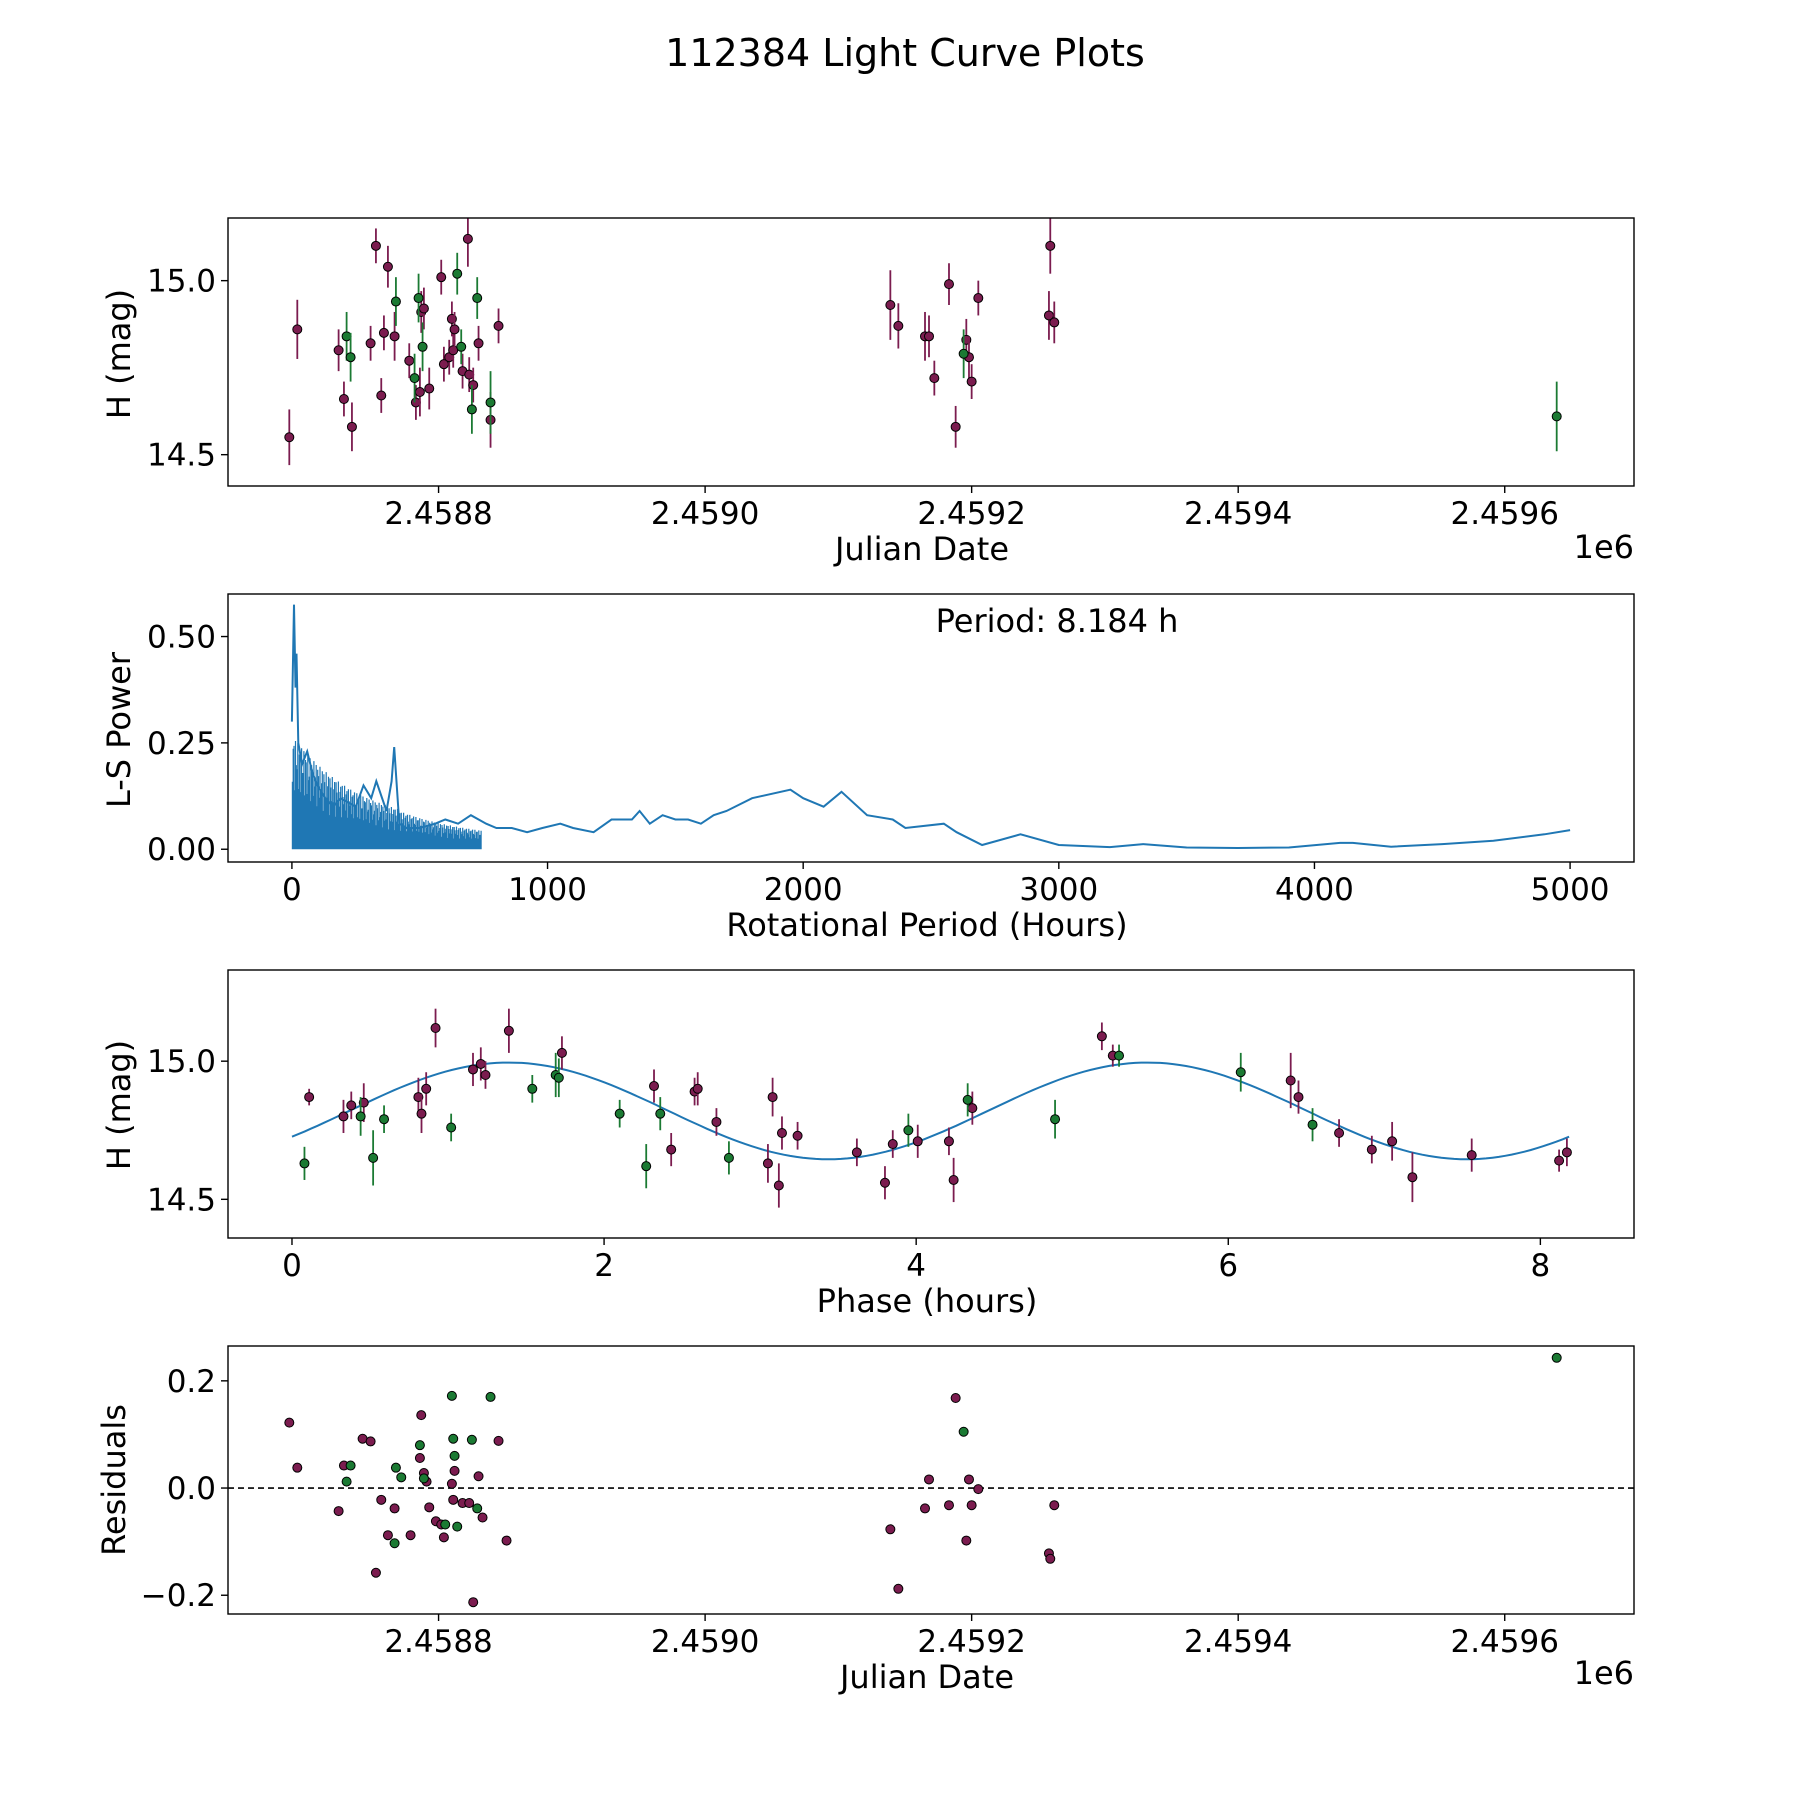 Image resolution: width=1800 pixels, height=1800 pixels. Describe the element at coordinates (181, 850) in the screenshot. I see `y-tick-label: 0.00` at that location.